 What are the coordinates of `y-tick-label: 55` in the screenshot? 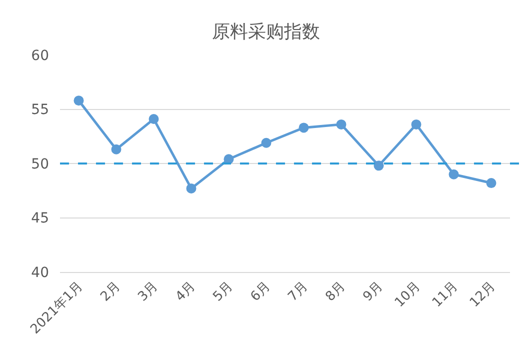 It's located at (40, 110).